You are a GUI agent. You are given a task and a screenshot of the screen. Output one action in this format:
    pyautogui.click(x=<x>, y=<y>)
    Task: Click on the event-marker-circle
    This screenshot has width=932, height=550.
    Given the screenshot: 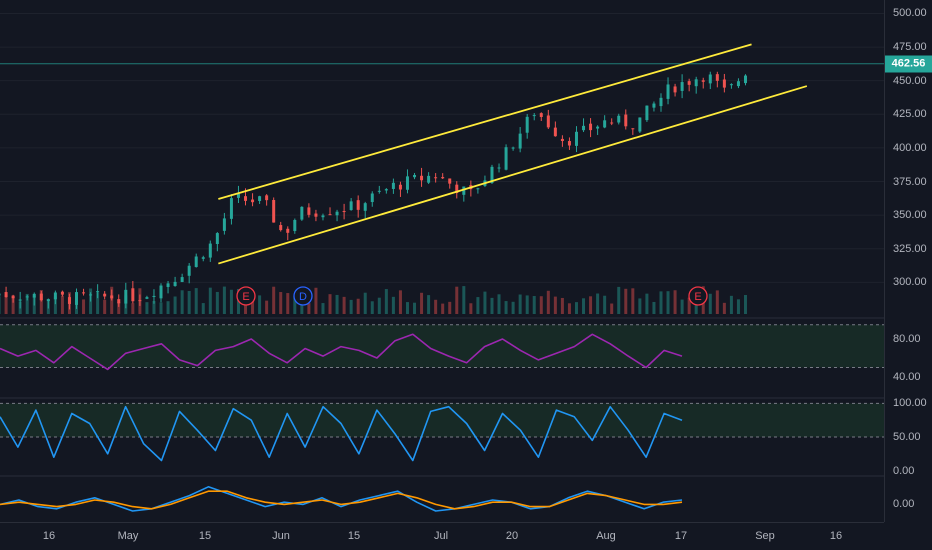 What is the action you would take?
    pyautogui.click(x=698, y=296)
    